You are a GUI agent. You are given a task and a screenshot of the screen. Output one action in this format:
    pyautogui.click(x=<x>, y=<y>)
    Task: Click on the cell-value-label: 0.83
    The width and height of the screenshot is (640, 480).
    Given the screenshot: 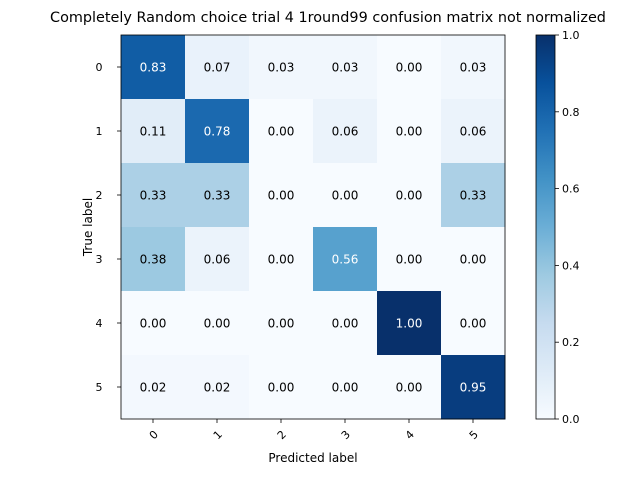 What is the action you would take?
    pyautogui.click(x=153, y=68)
    